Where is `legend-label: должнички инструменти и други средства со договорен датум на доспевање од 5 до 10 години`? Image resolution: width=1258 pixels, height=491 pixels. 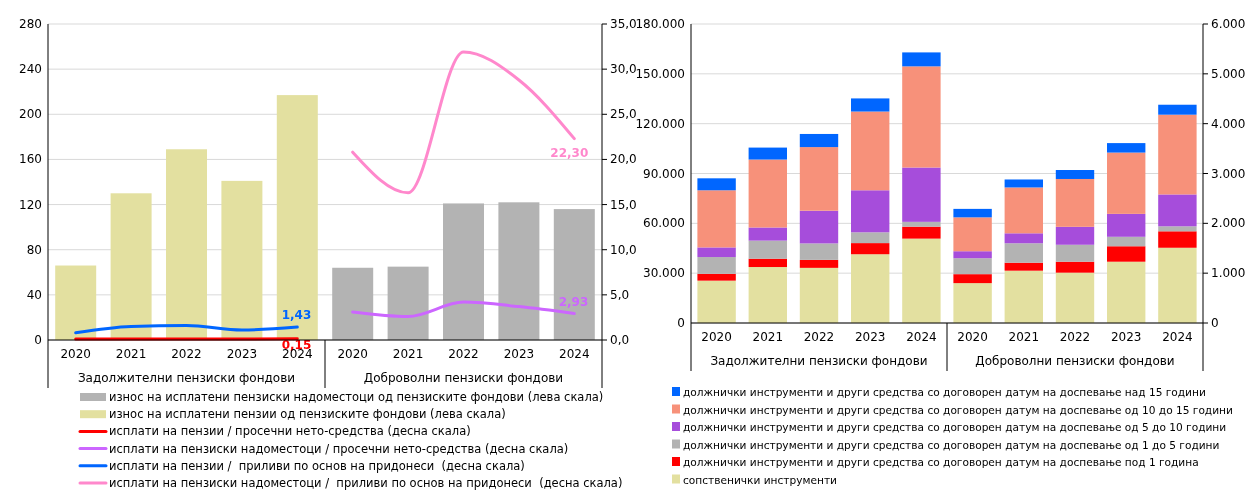 legend-label: должнички инструменти и други средства со договорен датум на доспевање од 5 до 10 години is located at coordinates (955, 427).